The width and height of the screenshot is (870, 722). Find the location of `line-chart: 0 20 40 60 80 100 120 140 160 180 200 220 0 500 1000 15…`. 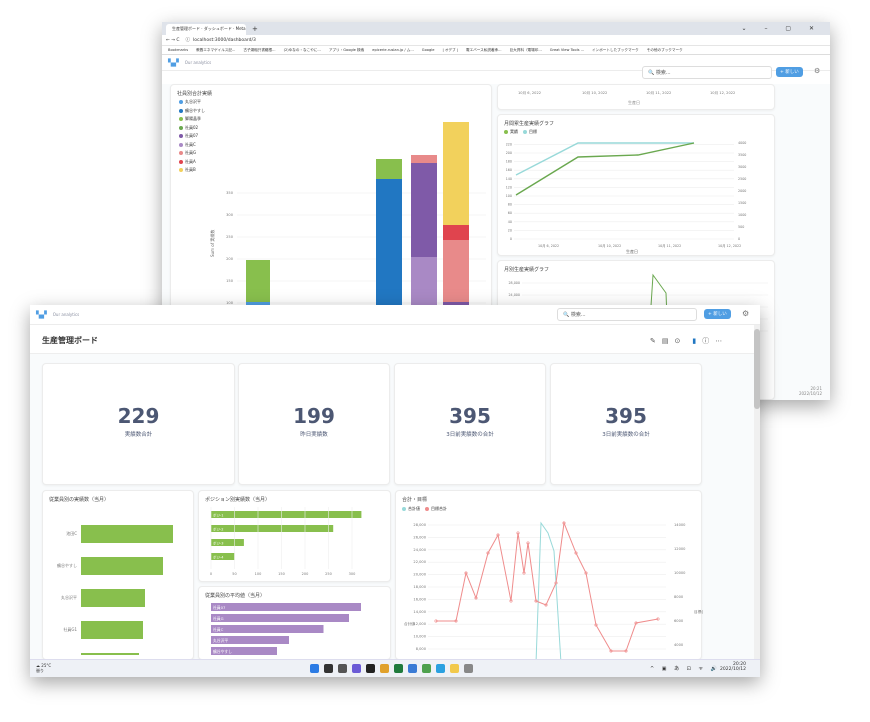

line-chart: 0 20 40 60 80 100 120 140 160 180 200 220 0 500 1000 15… is located at coordinates (626, 197).